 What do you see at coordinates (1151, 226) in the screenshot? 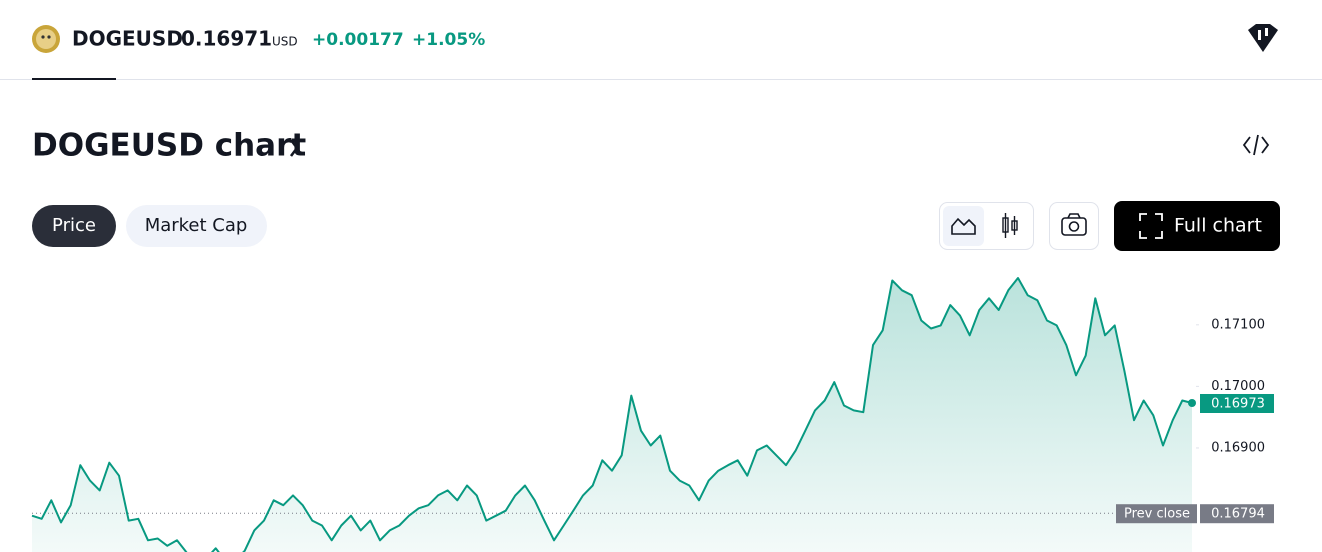
I see `fullscreen-icon` at bounding box center [1151, 226].